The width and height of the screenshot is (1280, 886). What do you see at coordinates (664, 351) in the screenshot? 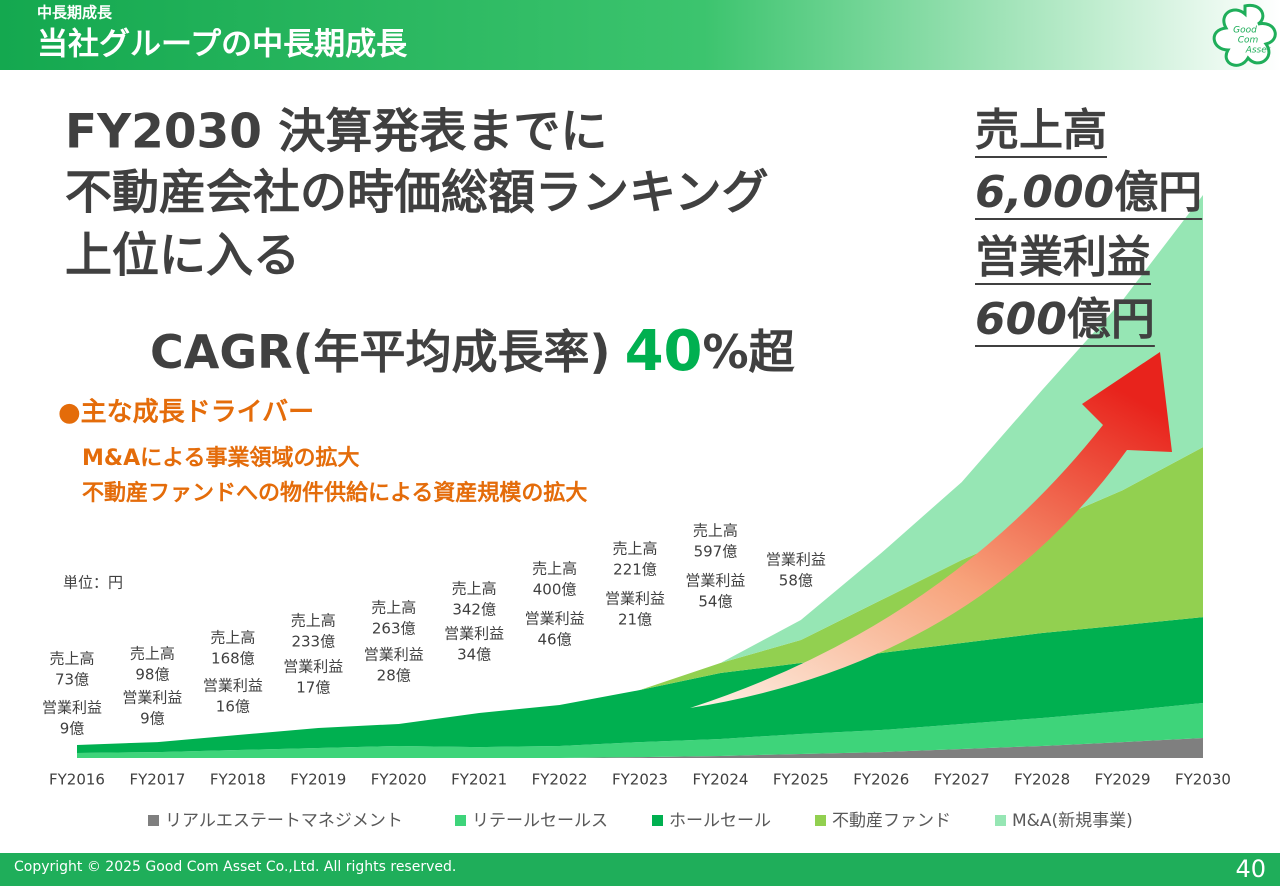
I see `cagr-value: 40` at bounding box center [664, 351].